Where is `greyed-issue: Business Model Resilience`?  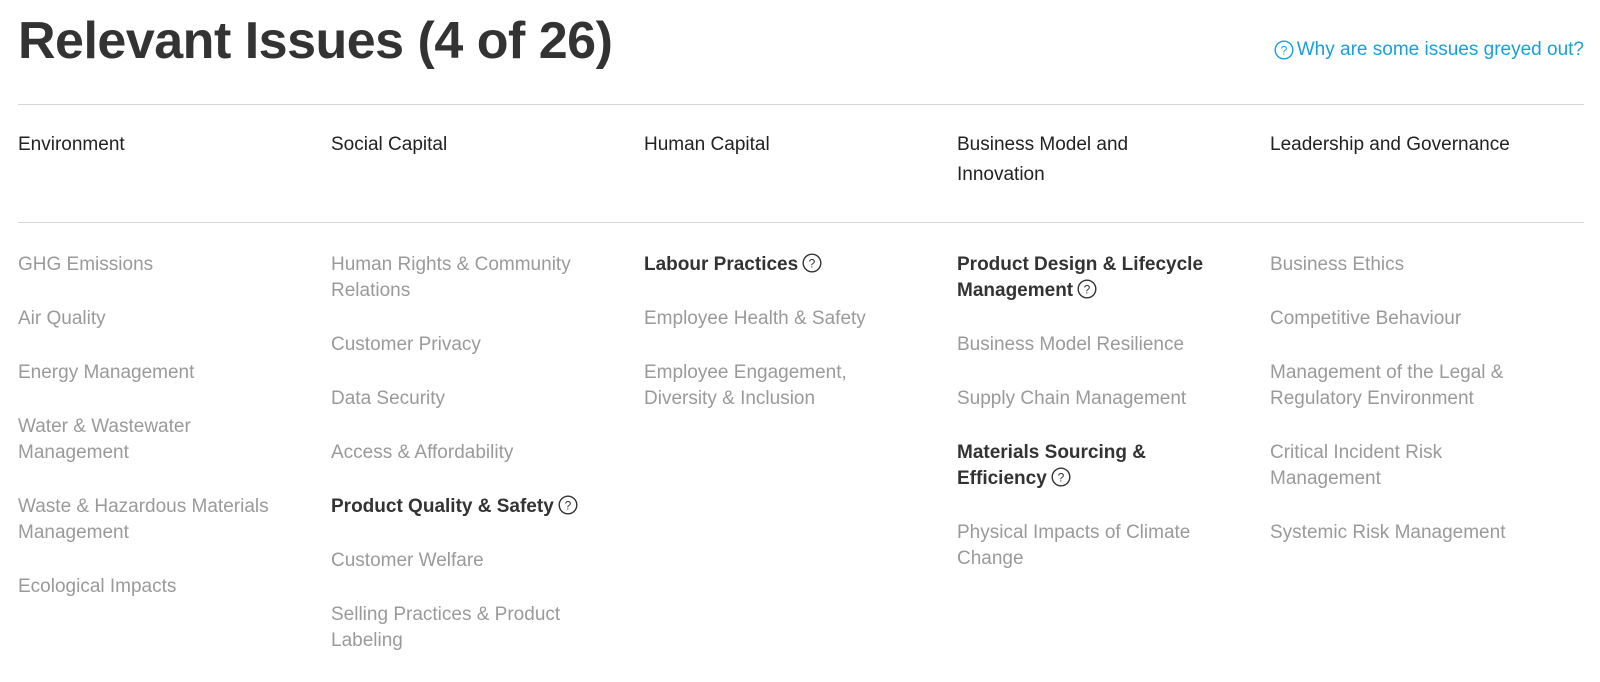
greyed-issue: Business Model Resilience is located at coordinates (1092, 345).